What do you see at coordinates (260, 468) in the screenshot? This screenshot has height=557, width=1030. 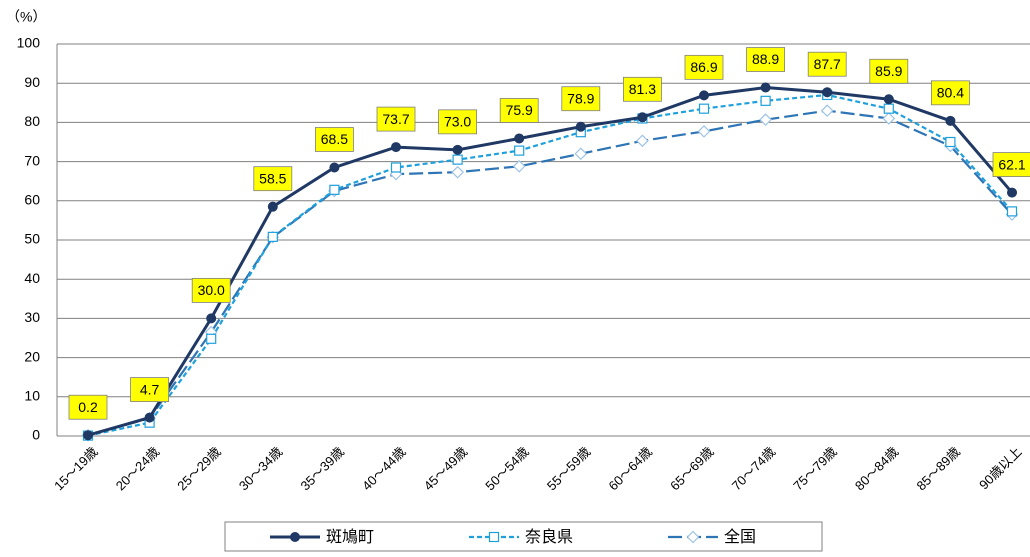 I see `x-tick-label: 30～34歳` at bounding box center [260, 468].